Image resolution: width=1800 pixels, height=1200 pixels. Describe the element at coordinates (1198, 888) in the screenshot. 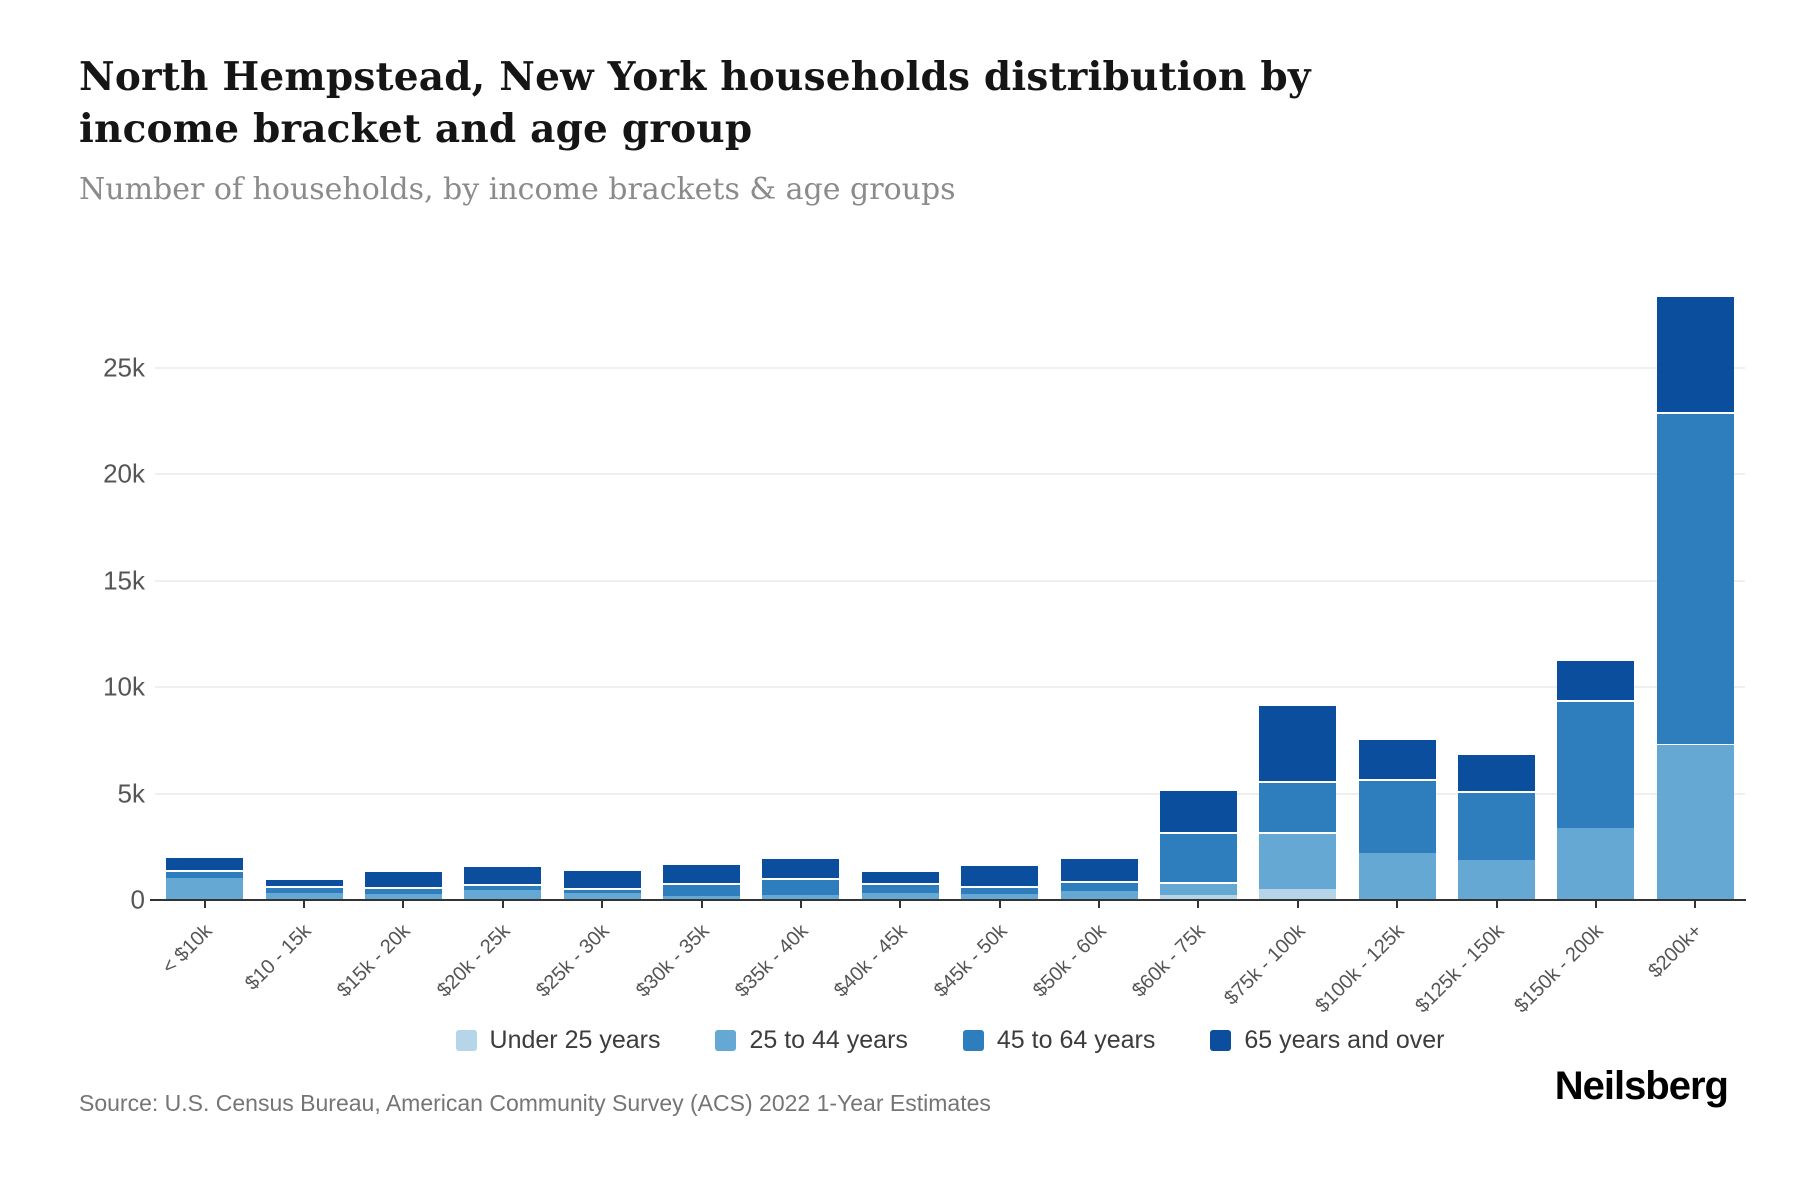

I see `bar-segment-60k-75k-25-to-44-years` at that location.